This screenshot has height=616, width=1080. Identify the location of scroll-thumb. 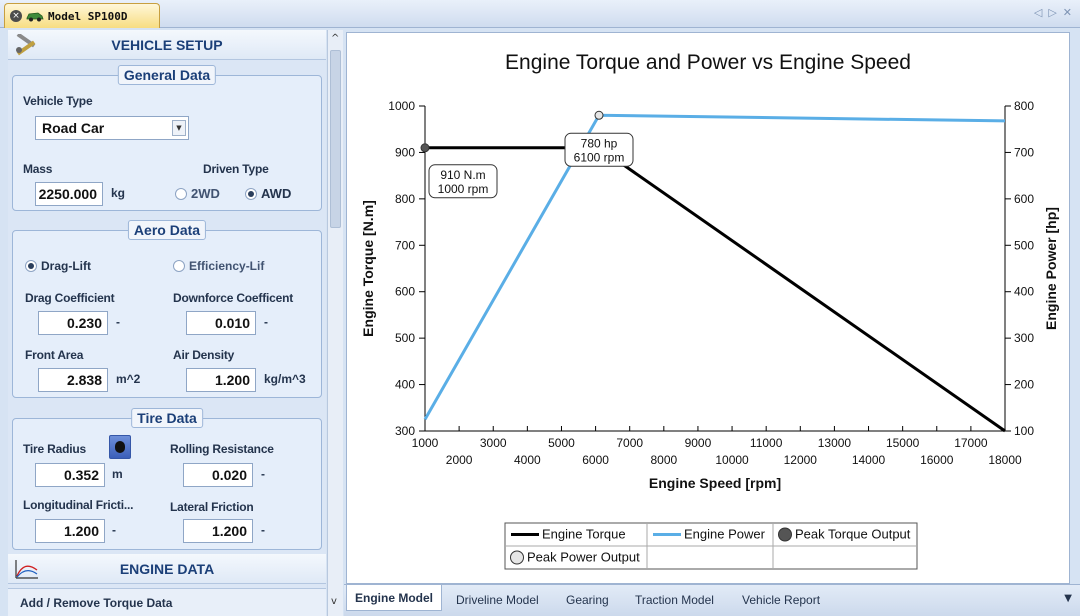
(335, 139).